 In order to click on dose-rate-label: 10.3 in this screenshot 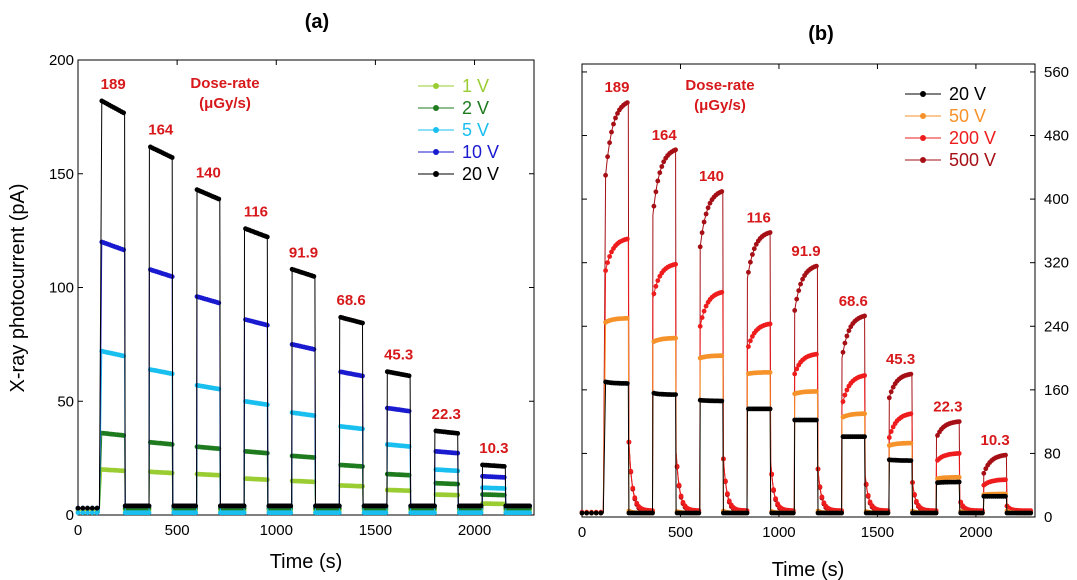, I will do `click(493, 448)`.